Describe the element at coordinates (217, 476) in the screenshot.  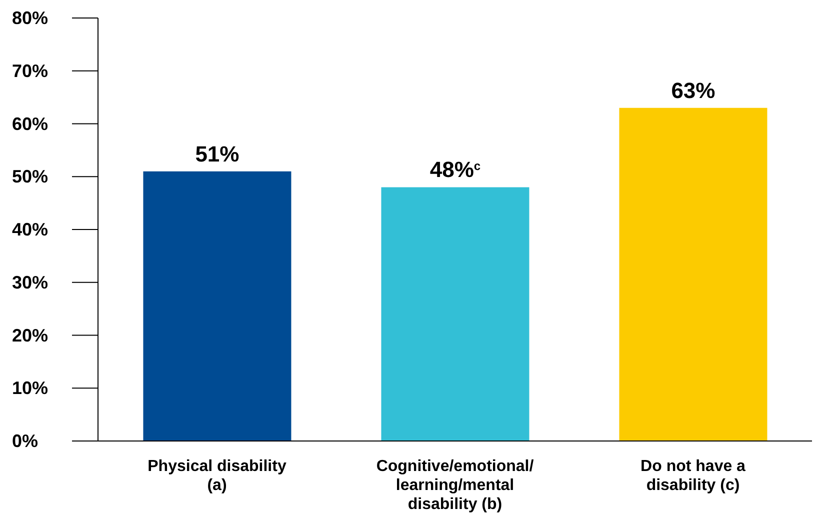
I see `x-tick-label: Physical disability (a)` at that location.